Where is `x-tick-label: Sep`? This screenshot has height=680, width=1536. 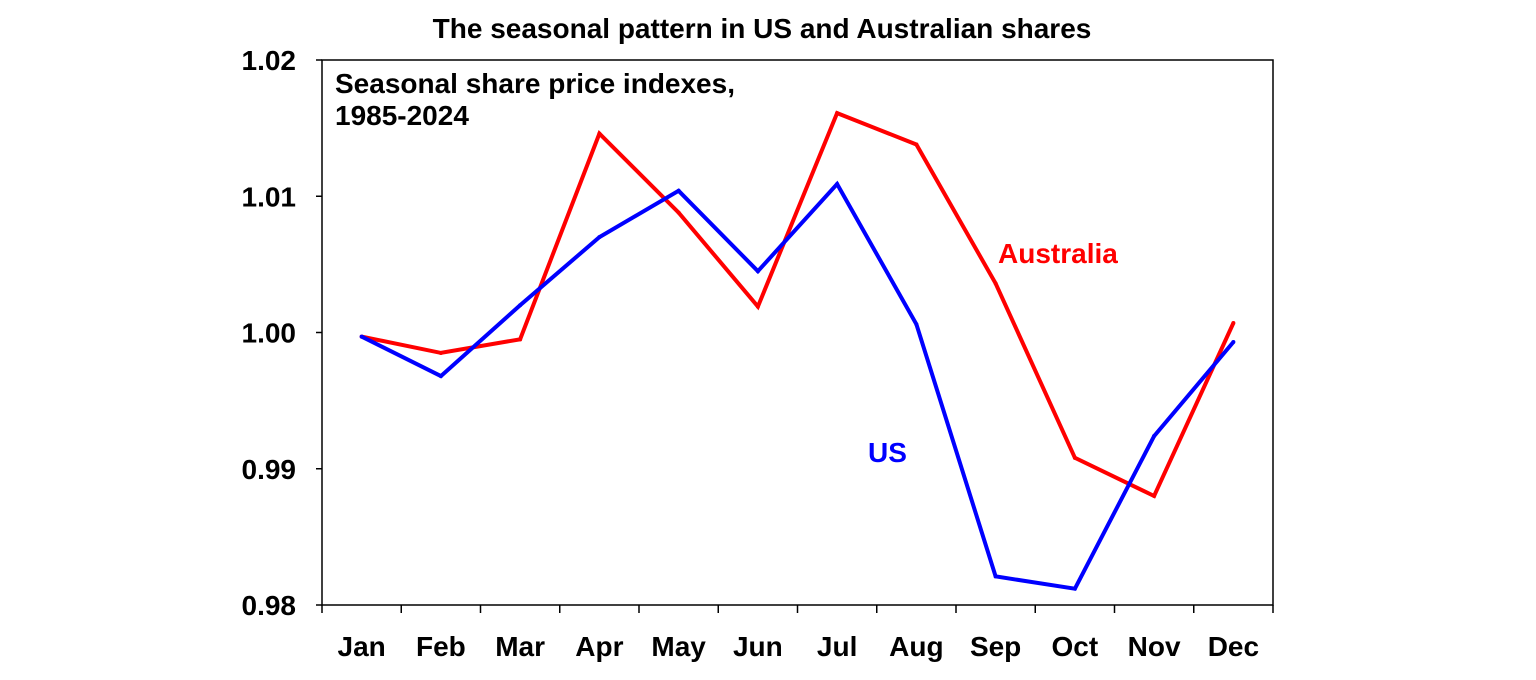 x-tick-label: Sep is located at coordinates (995, 646).